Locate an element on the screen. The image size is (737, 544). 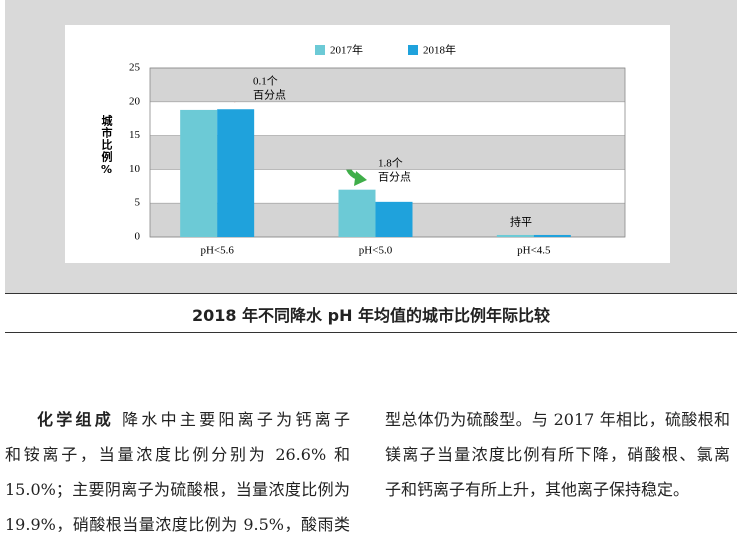
y-tick-label: 5 is located at coordinates (138, 203).